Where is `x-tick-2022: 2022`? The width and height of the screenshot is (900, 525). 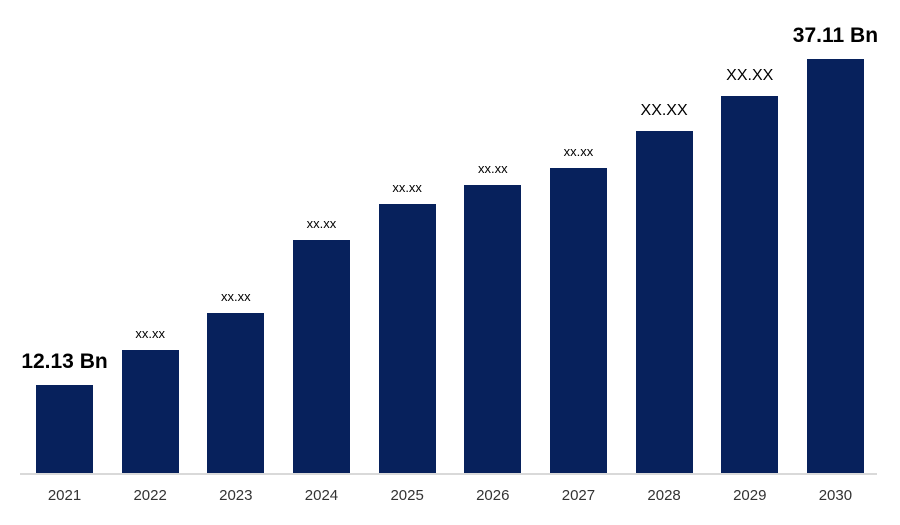
x-tick-2022: 2022 is located at coordinates (150, 495).